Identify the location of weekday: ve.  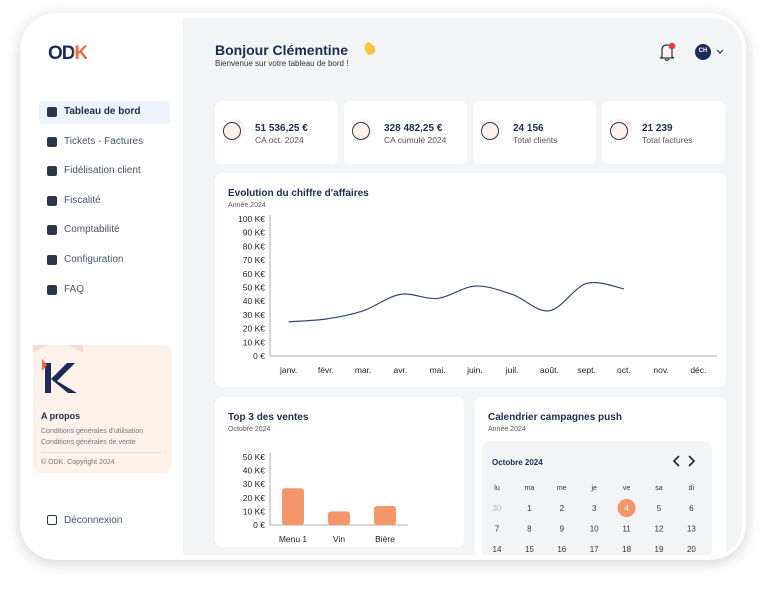
(627, 488).